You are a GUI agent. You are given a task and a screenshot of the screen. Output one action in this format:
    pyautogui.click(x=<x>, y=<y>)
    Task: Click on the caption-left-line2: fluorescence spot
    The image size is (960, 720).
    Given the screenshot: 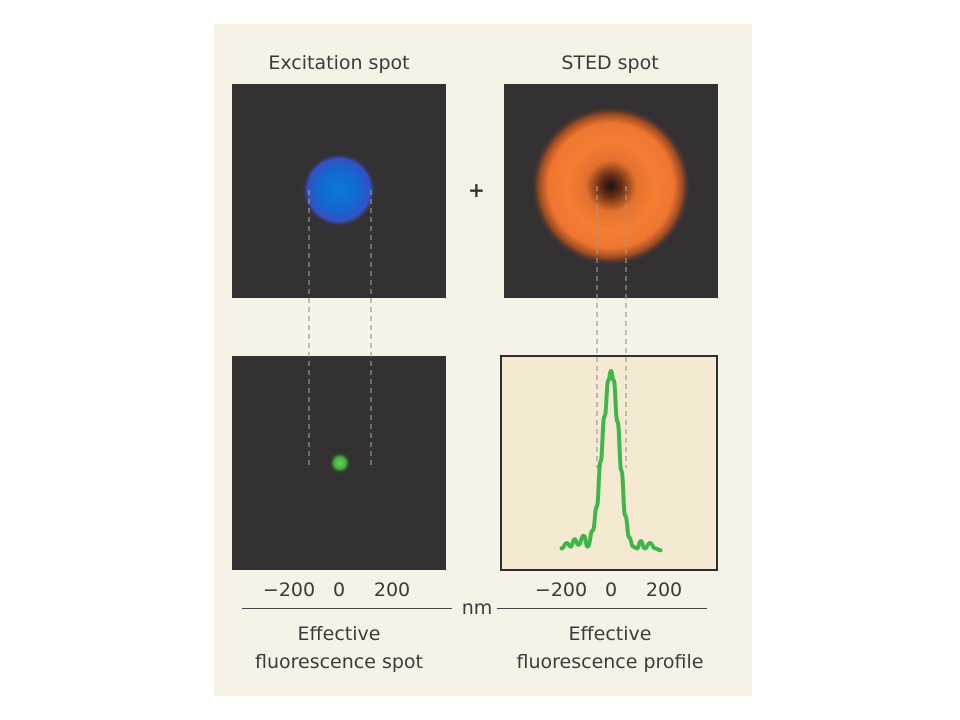 What is the action you would take?
    pyautogui.click(x=338, y=662)
    